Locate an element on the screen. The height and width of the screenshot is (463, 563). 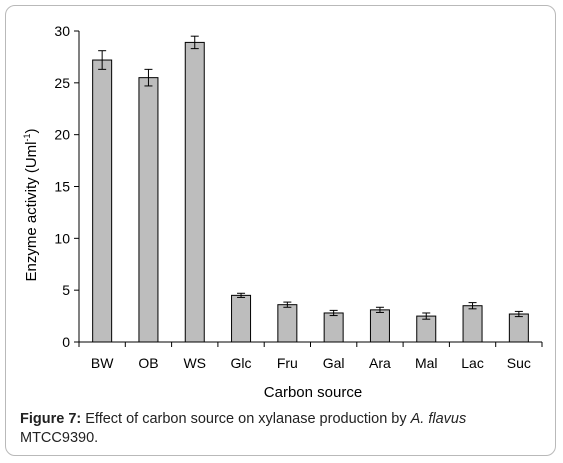
y-tick-label: 0 is located at coordinates (66, 342).